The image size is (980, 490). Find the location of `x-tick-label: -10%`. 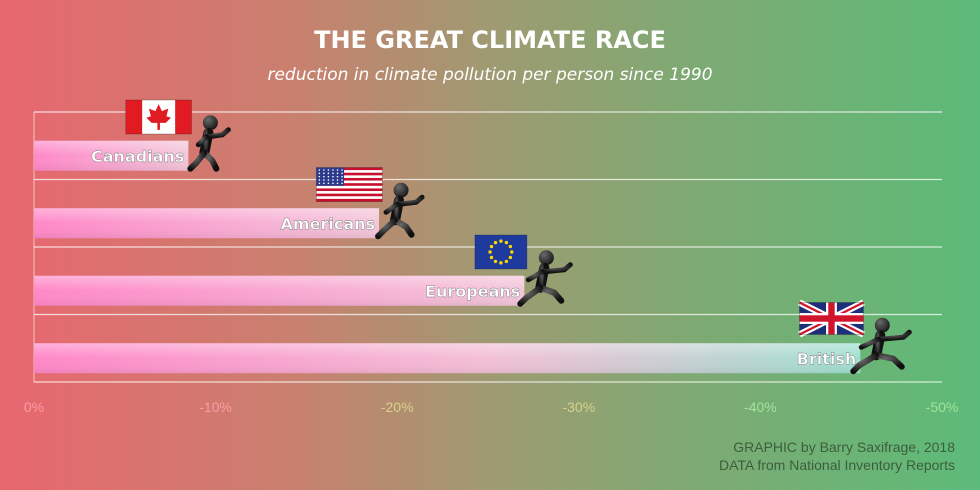

x-tick-label: -10% is located at coordinates (215, 407).